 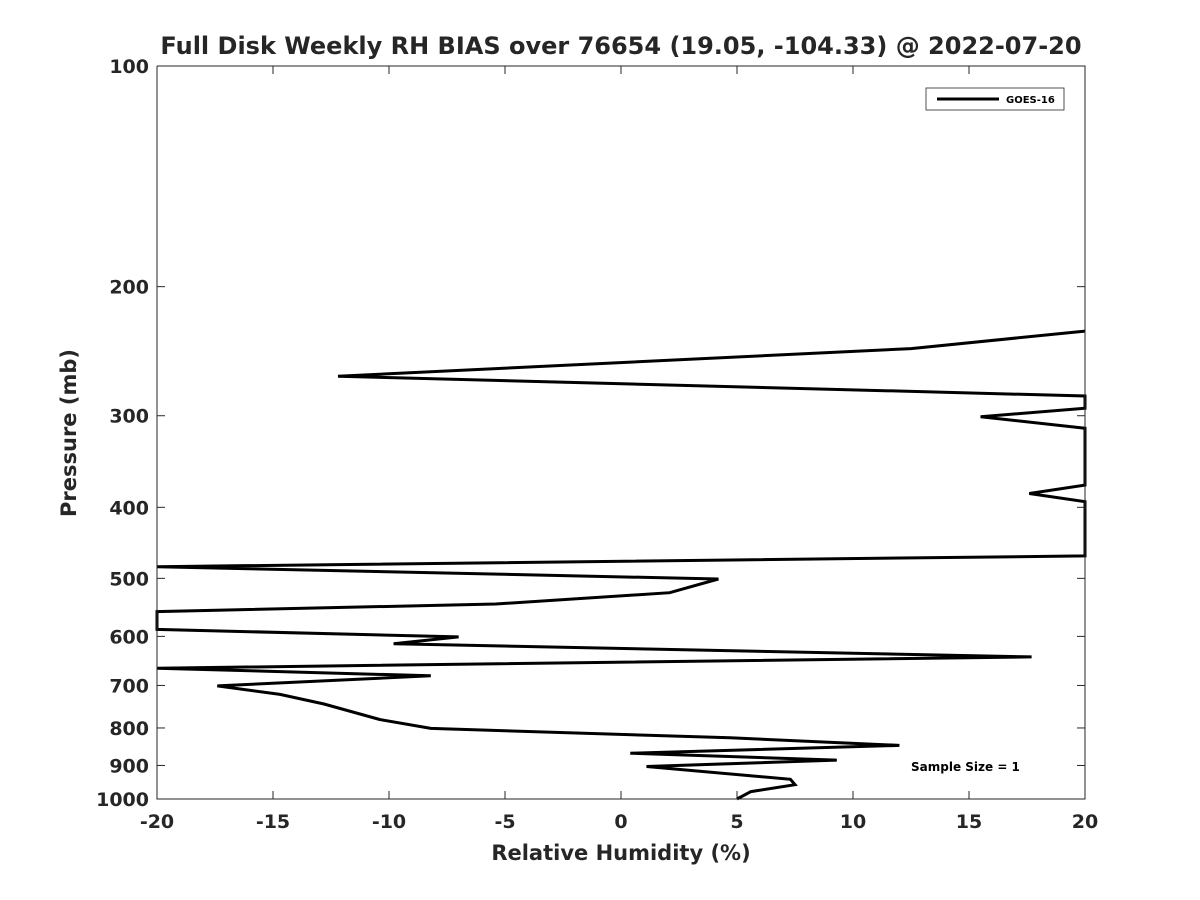 What do you see at coordinates (273, 822) in the screenshot?
I see `x-tick-label: -15` at bounding box center [273, 822].